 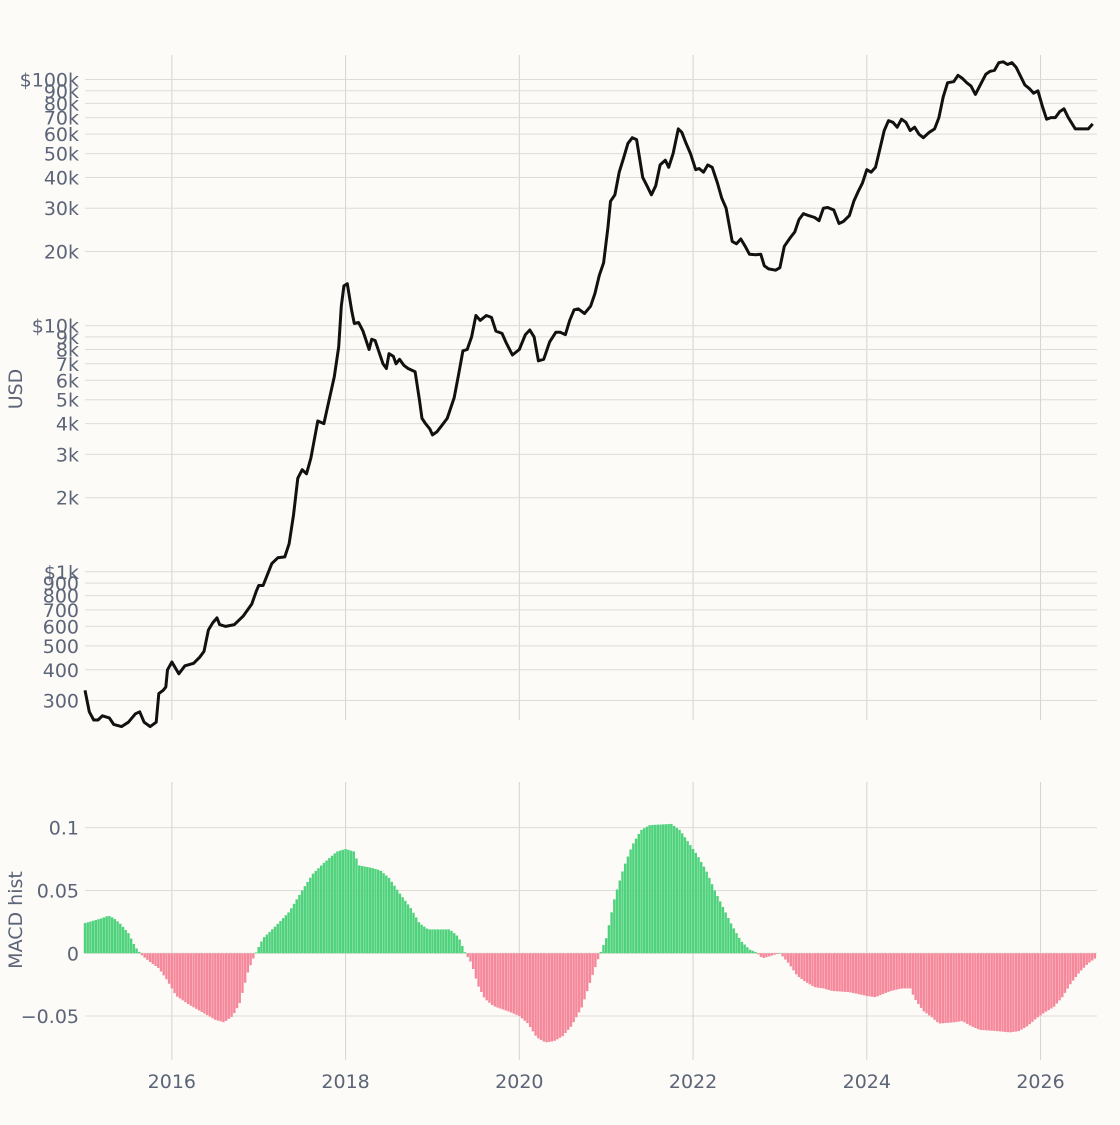 I want to click on price-y-tick-label: 6k, so click(x=67, y=381).